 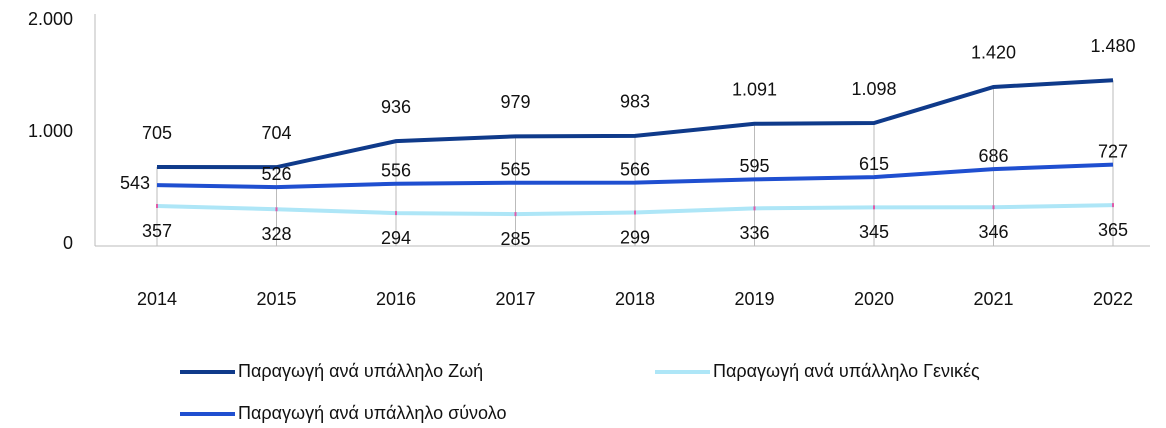 What do you see at coordinates (396, 107) in the screenshot?
I see `data-label: 936` at bounding box center [396, 107].